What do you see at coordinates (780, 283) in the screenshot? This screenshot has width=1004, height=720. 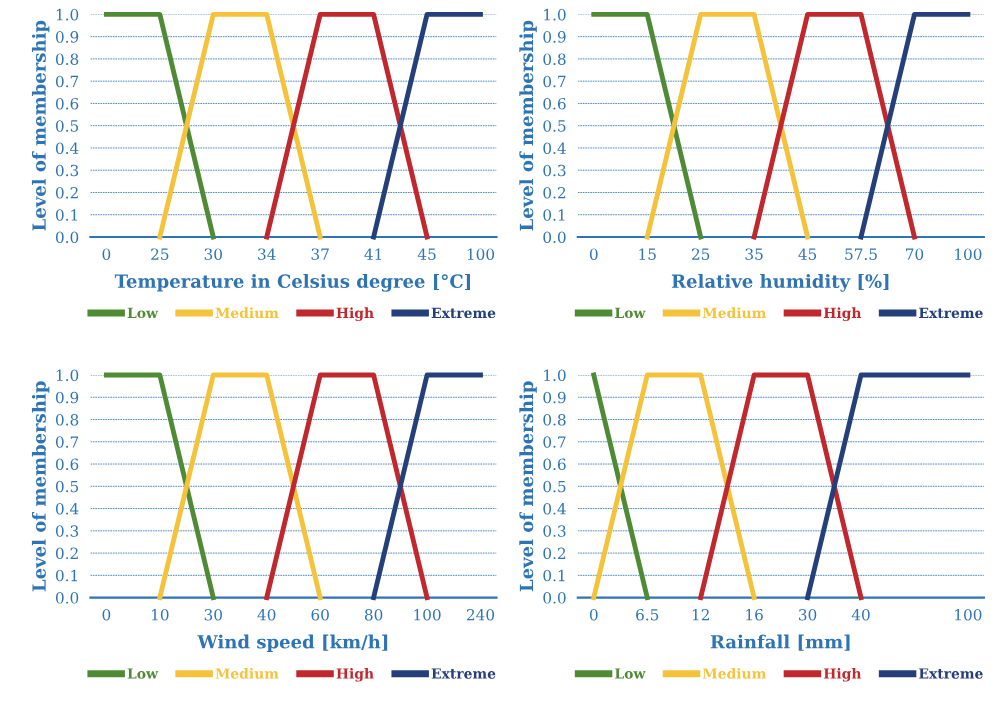 I see `x-axis-title: Relative humidity [%]` at bounding box center [780, 283].